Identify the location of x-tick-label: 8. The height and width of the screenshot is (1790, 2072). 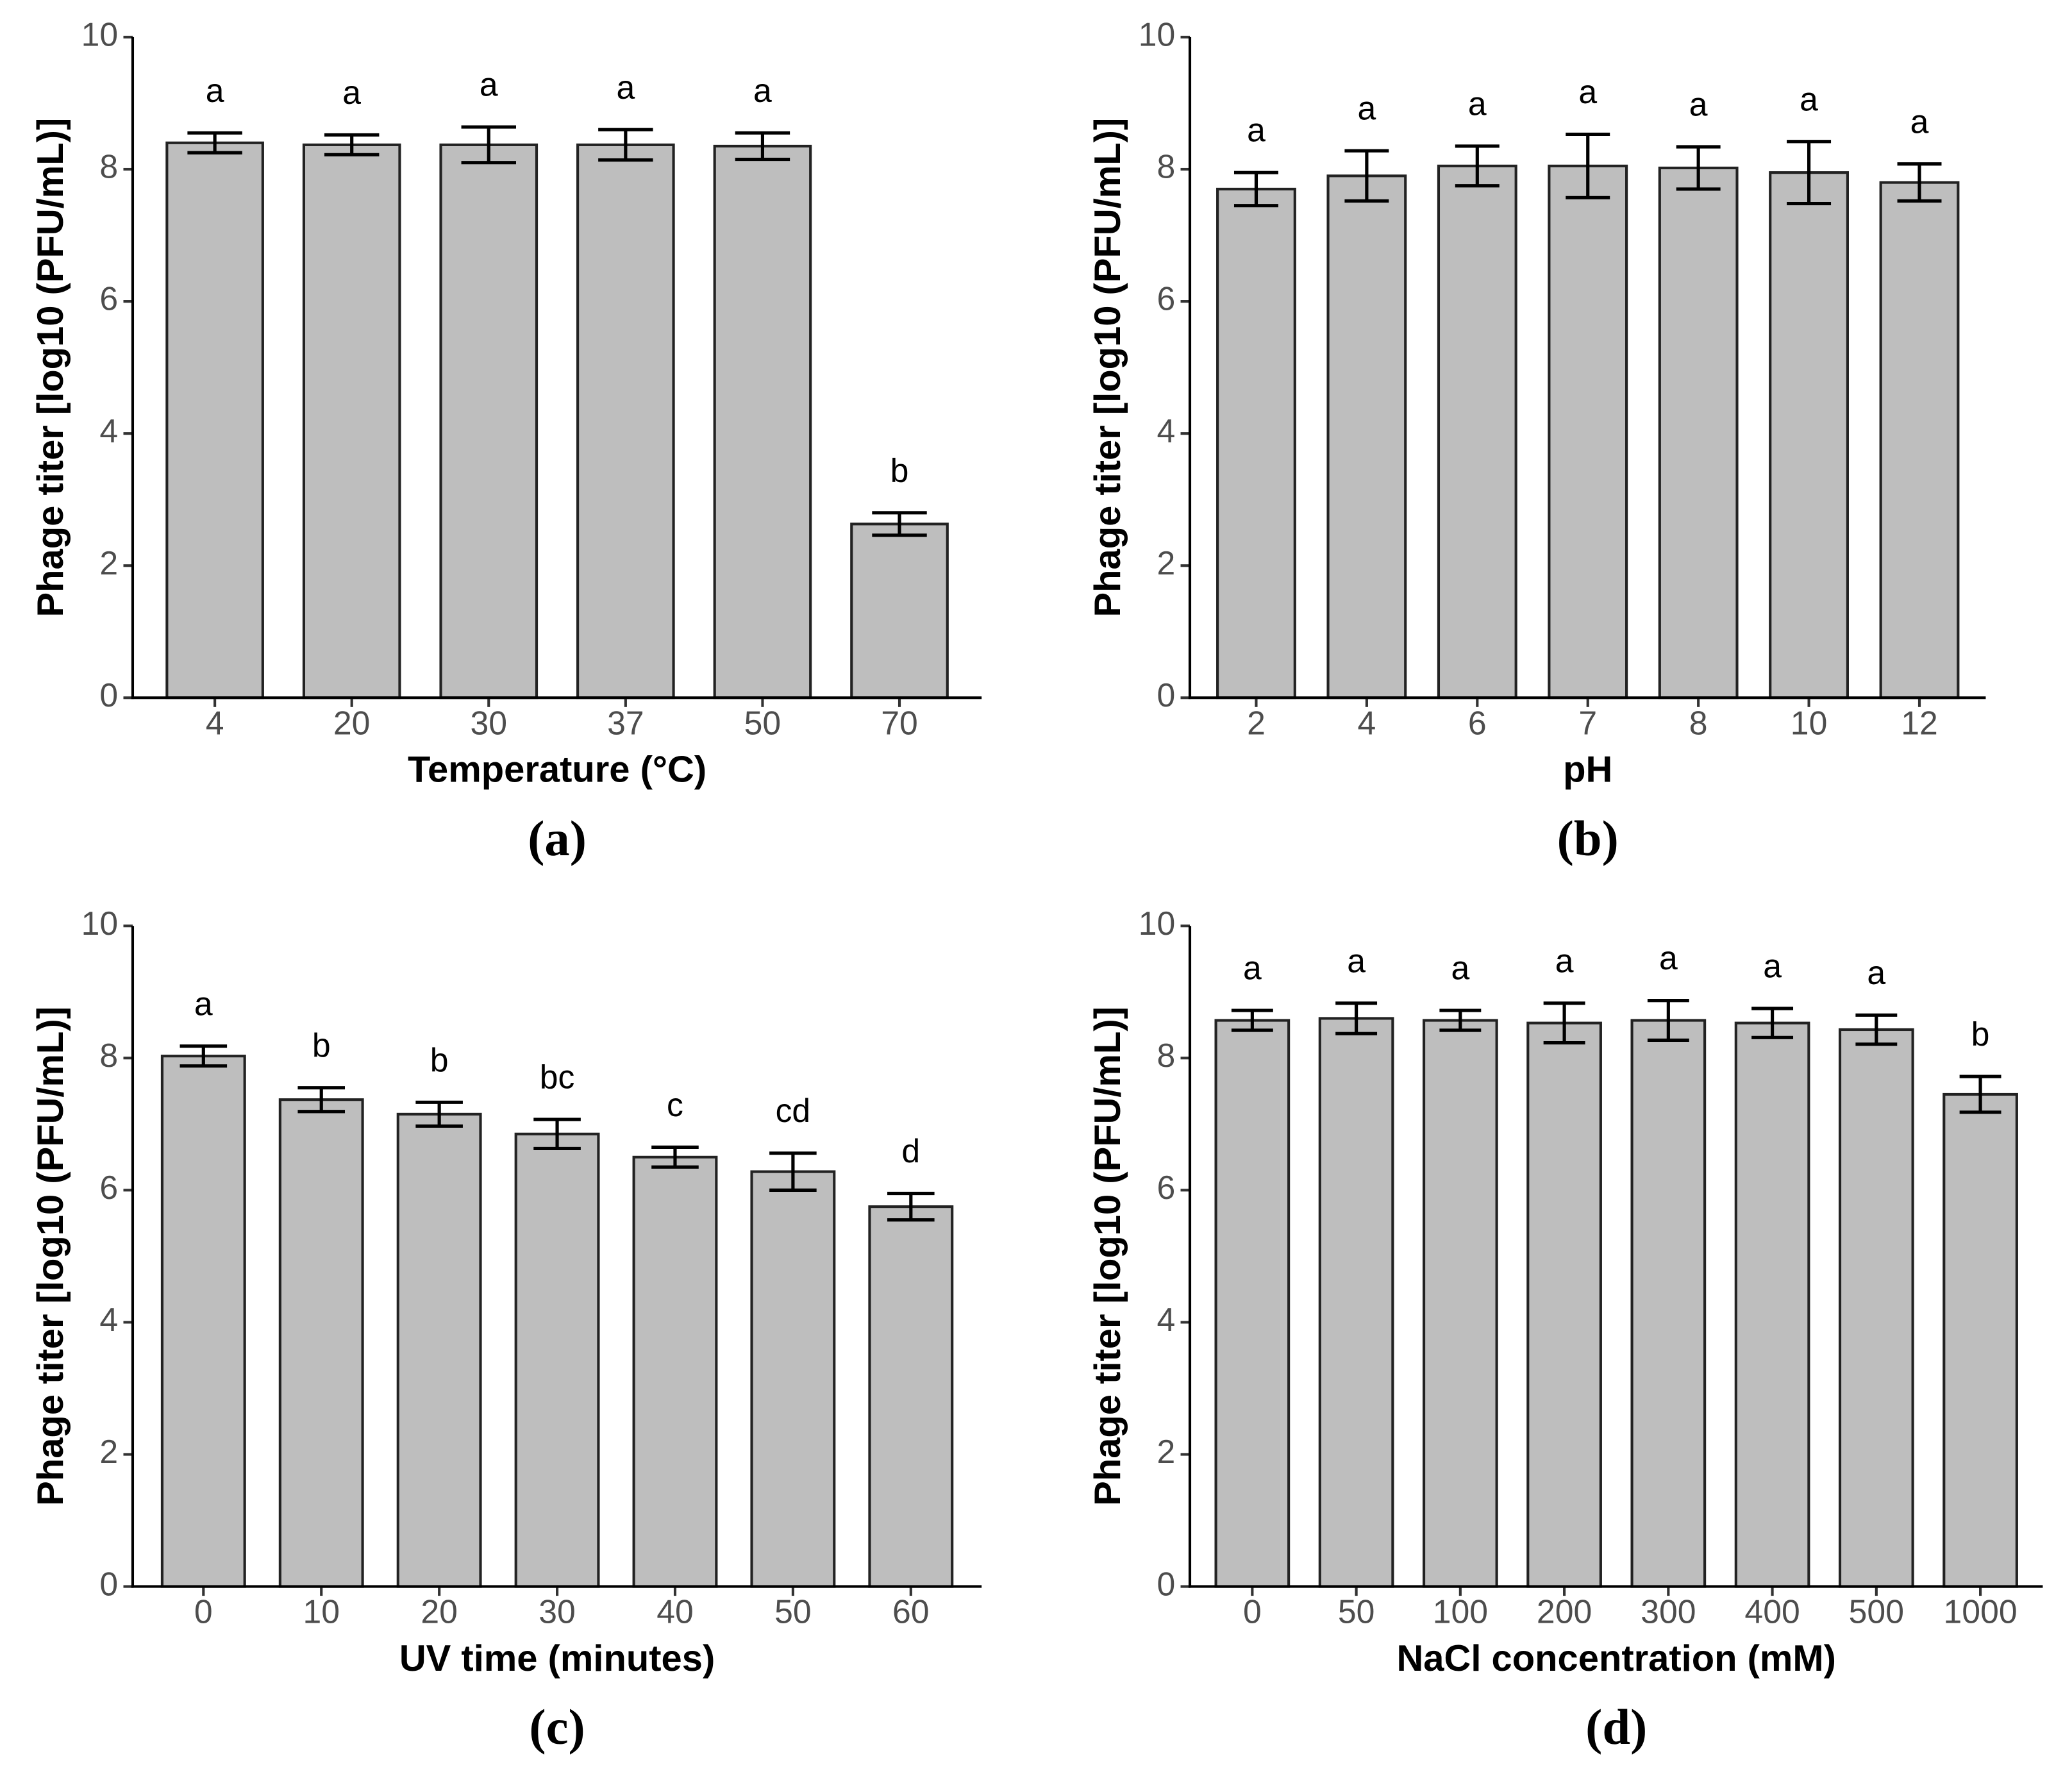
(1699, 722).